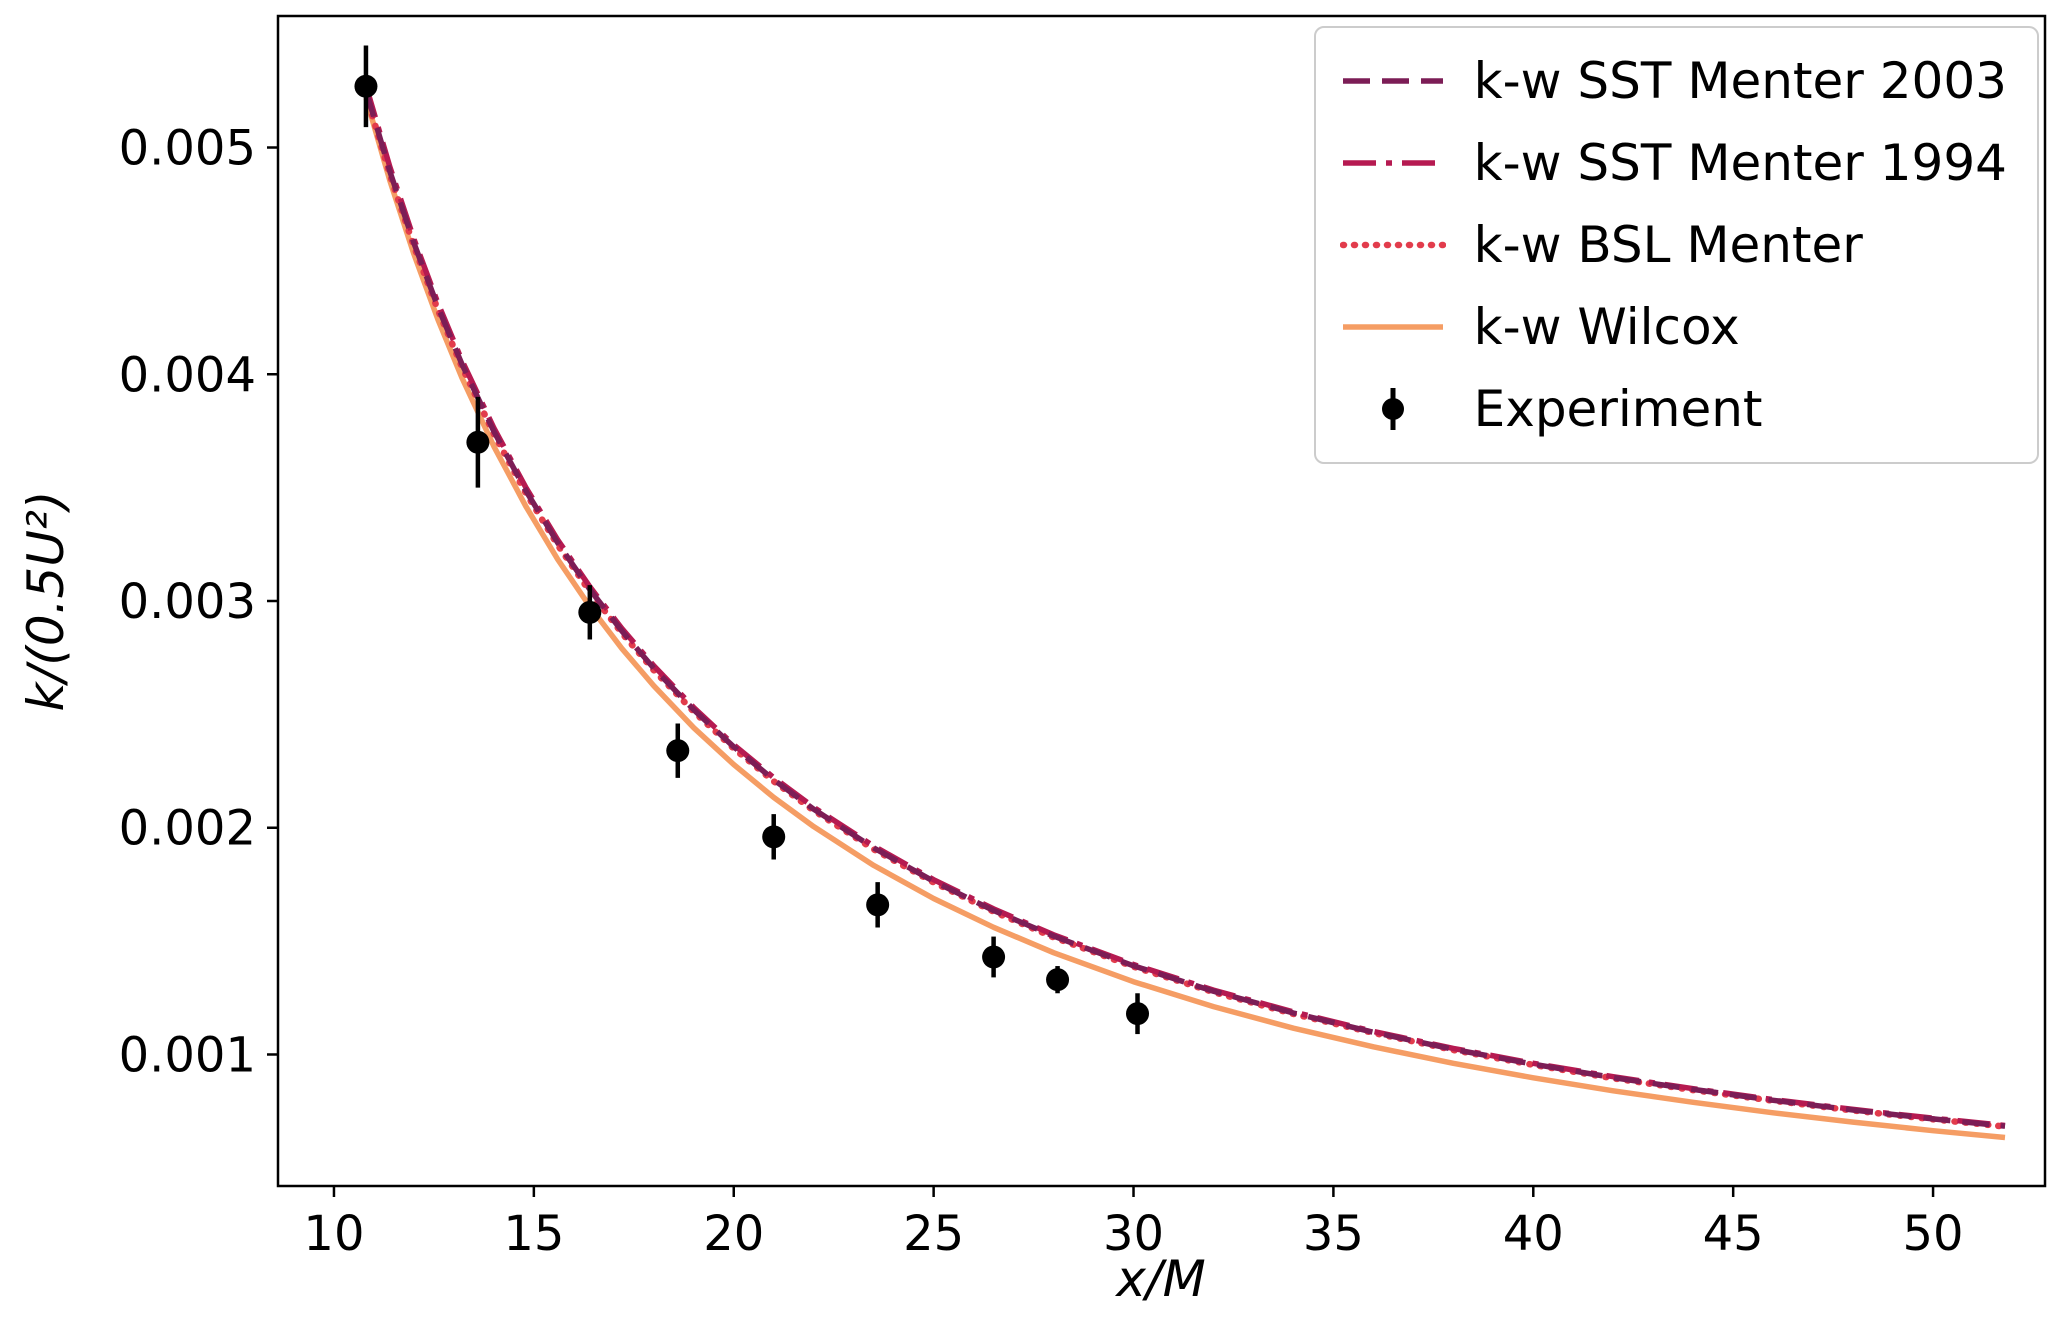  Describe the element at coordinates (1606, 327) in the screenshot. I see `legend-label: k-w Wilcox` at that location.